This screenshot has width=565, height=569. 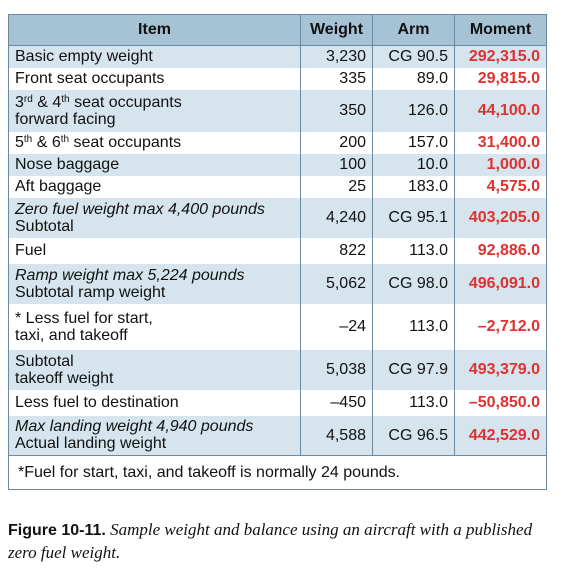 I want to click on row-item: Subtotal takeoff weight, so click(x=154, y=369).